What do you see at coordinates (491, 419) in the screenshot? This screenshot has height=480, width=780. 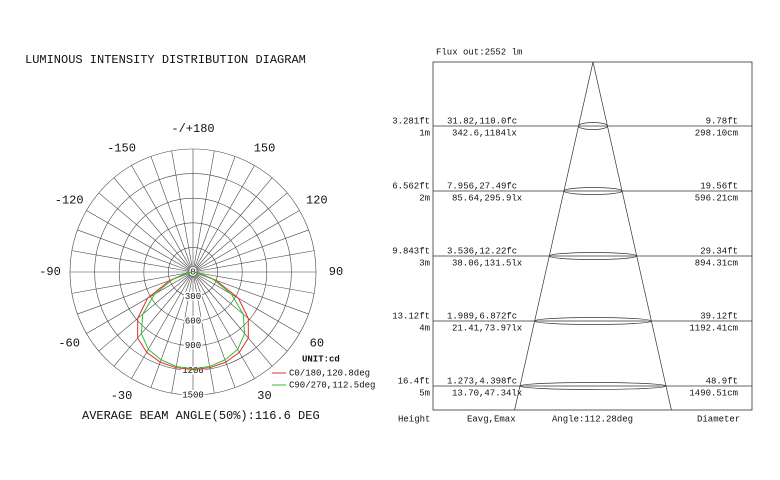 I see `footer-label: Eavg,Emax` at bounding box center [491, 419].